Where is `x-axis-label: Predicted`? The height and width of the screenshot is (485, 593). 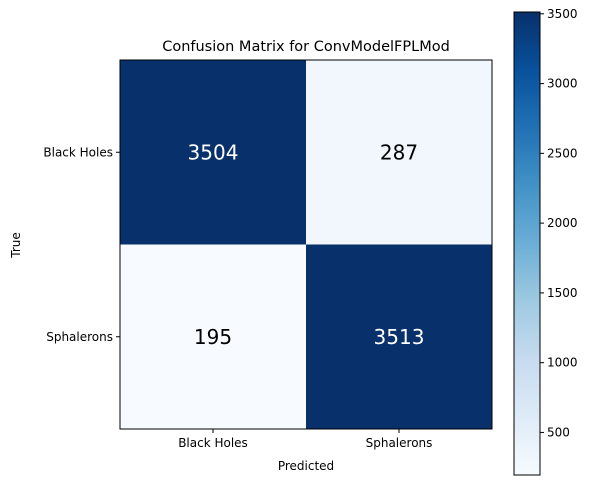
x-axis-label: Predicted is located at coordinates (306, 466).